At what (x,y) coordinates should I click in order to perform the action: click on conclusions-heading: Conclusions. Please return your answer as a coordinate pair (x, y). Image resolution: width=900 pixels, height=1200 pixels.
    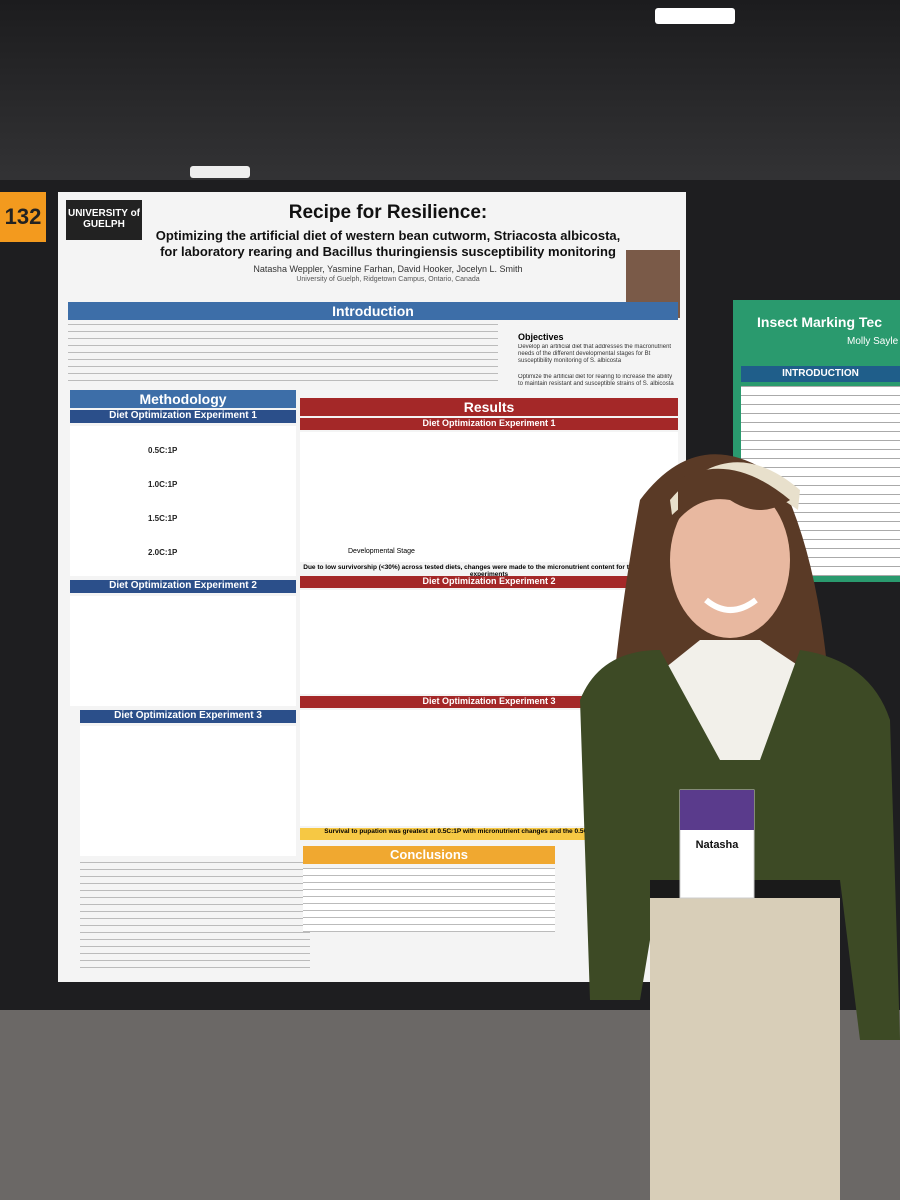
    Looking at the image, I should click on (429, 855).